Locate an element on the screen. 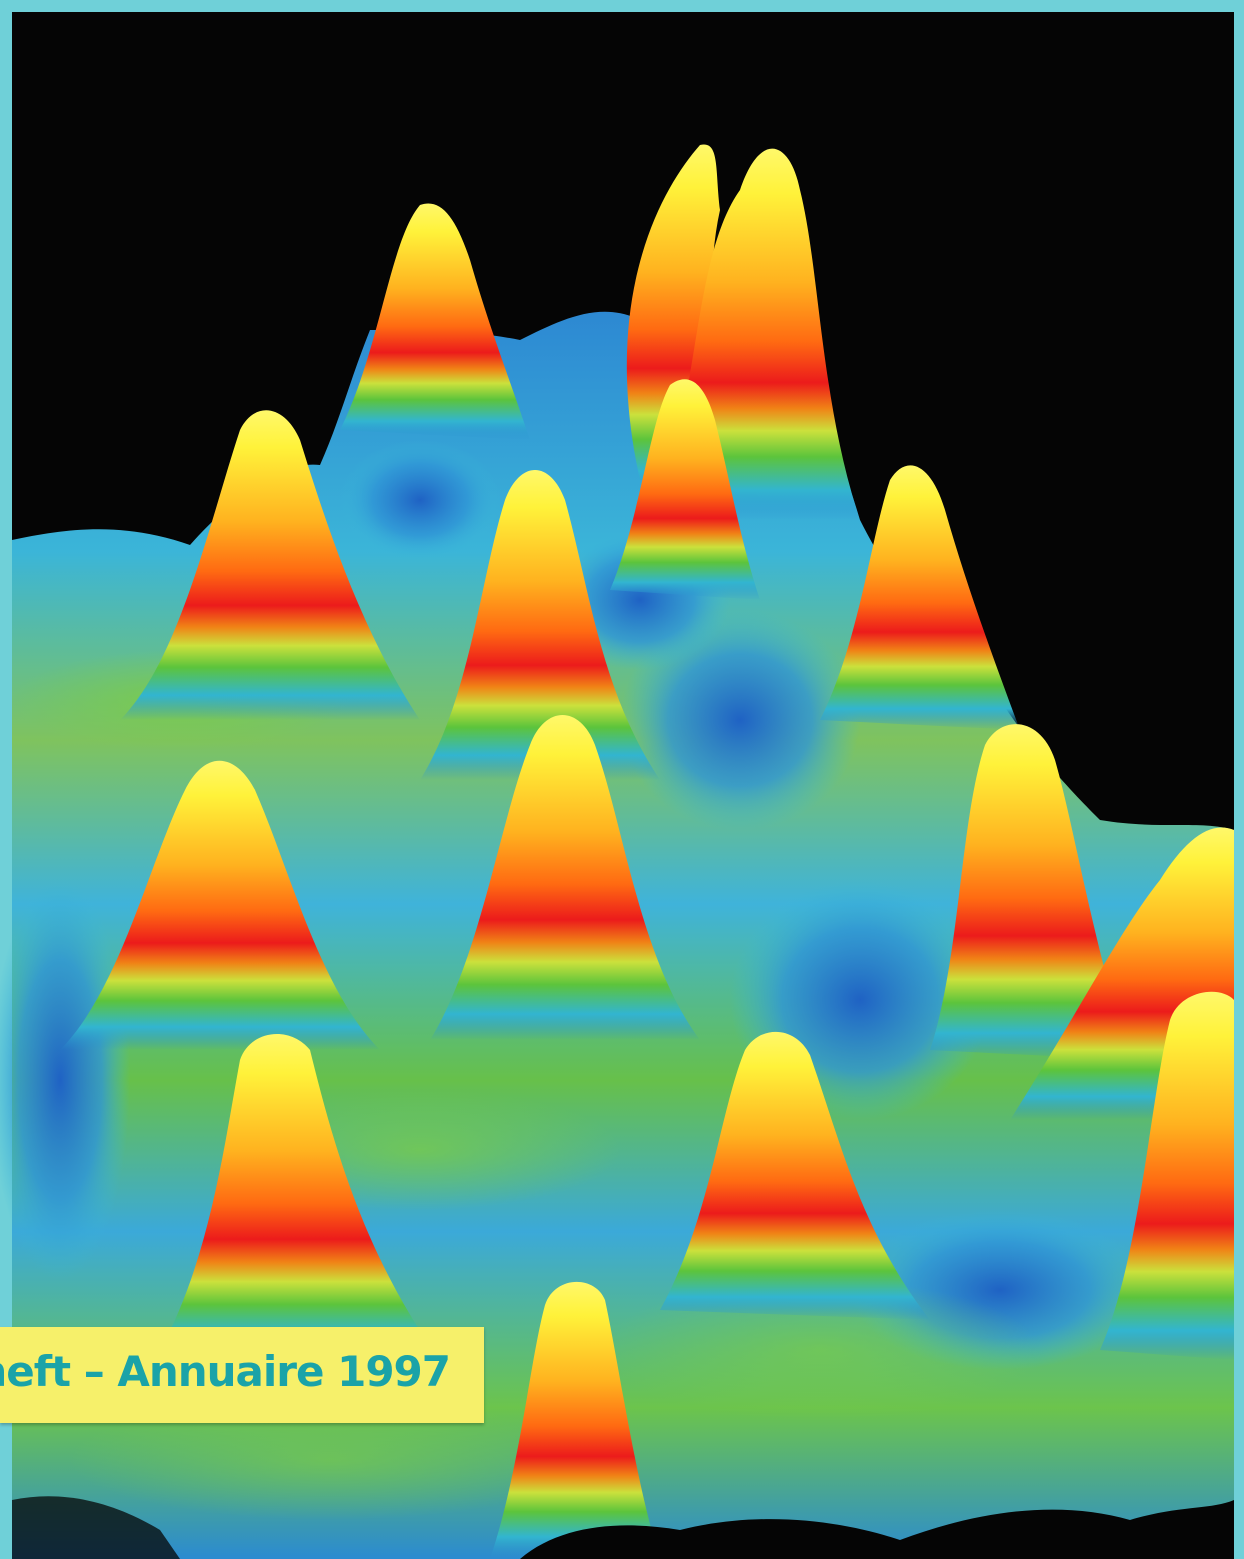 The image size is (1244, 1559). title-banner: resheft – Annuaire 1997 is located at coordinates (242, 1375).